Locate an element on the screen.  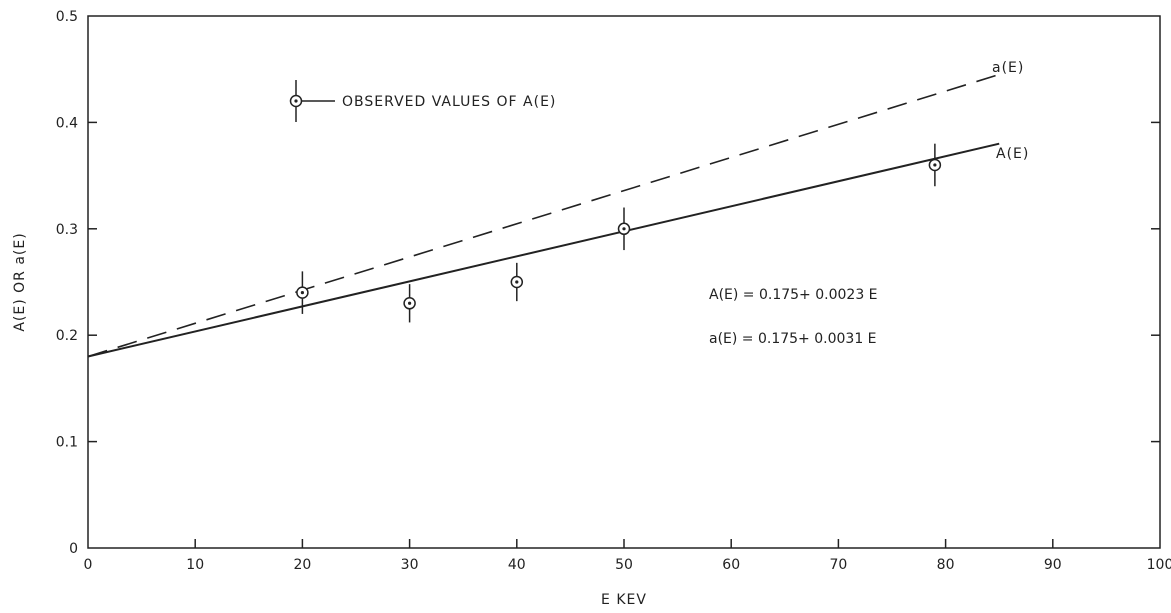
x-tick-label: 100 is located at coordinates (1159, 565).